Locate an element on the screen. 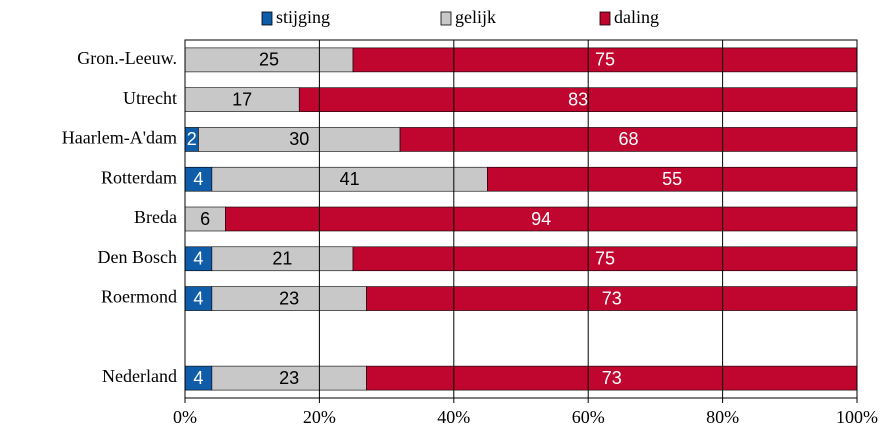  data-label: 55 is located at coordinates (672, 179).